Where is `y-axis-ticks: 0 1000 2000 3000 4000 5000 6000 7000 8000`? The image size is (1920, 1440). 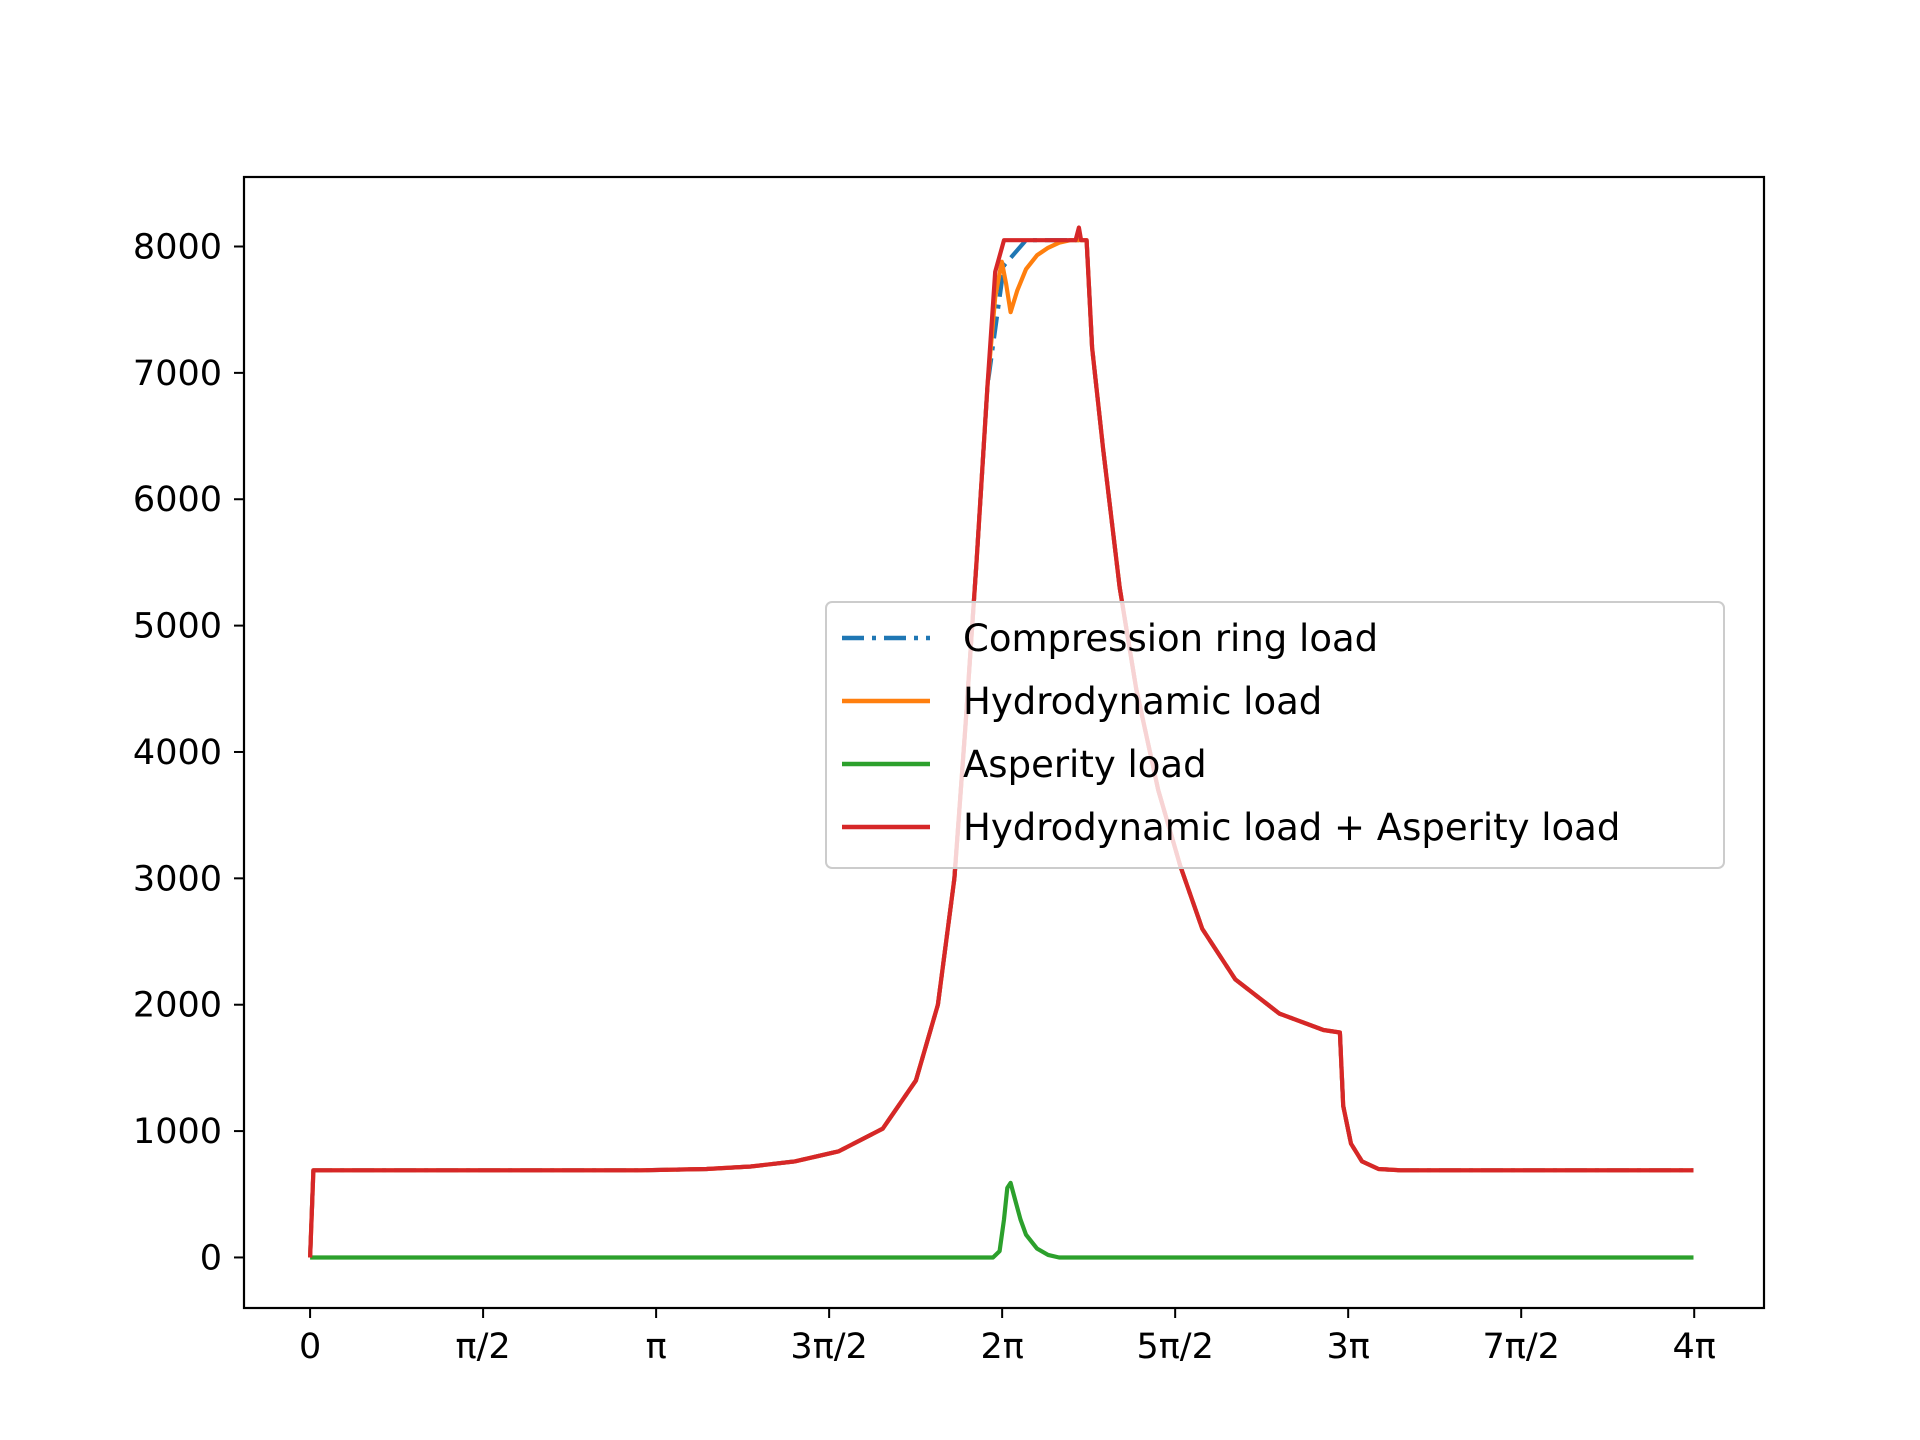
y-axis-ticks: 0 1000 2000 3000 4000 5000 6000 7000 8000 is located at coordinates (188, 753).